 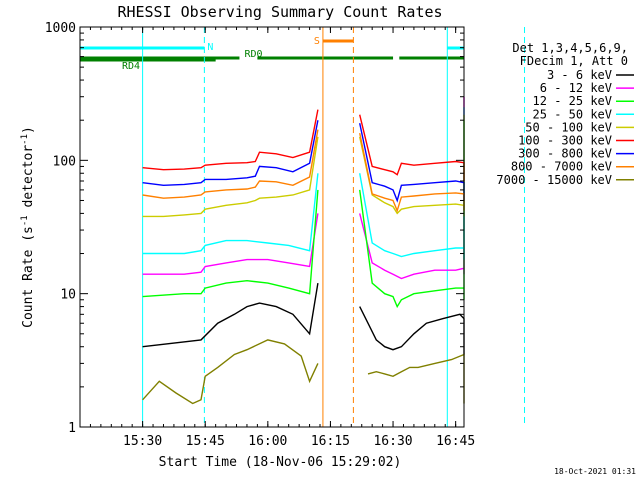 What do you see at coordinates (267, 441) in the screenshot?
I see `x-tick-label-2: 16:00` at bounding box center [267, 441].